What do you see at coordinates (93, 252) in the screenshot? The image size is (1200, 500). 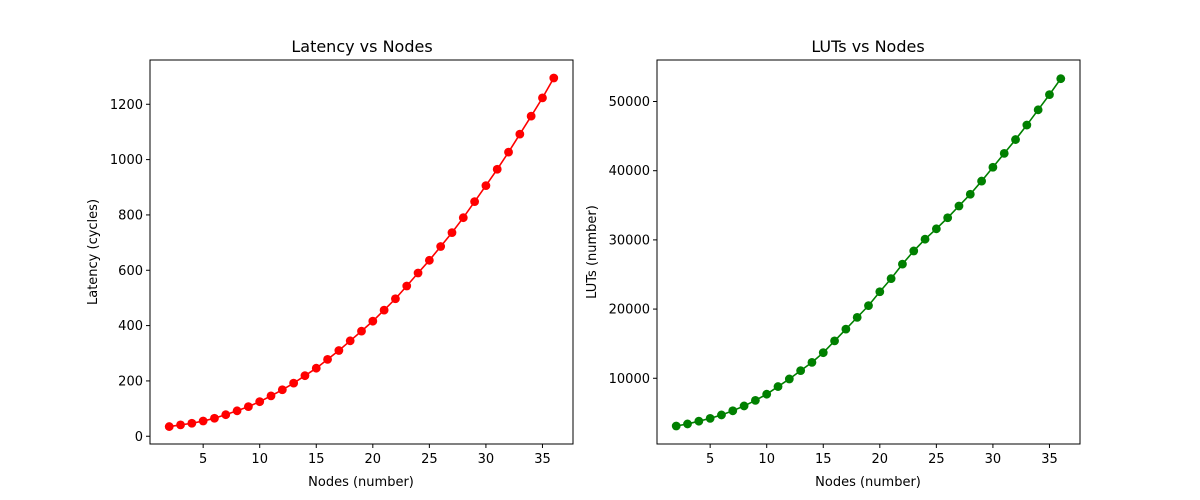 I see `latency-y-axis-label: Latency (cycles)` at bounding box center [93, 252].